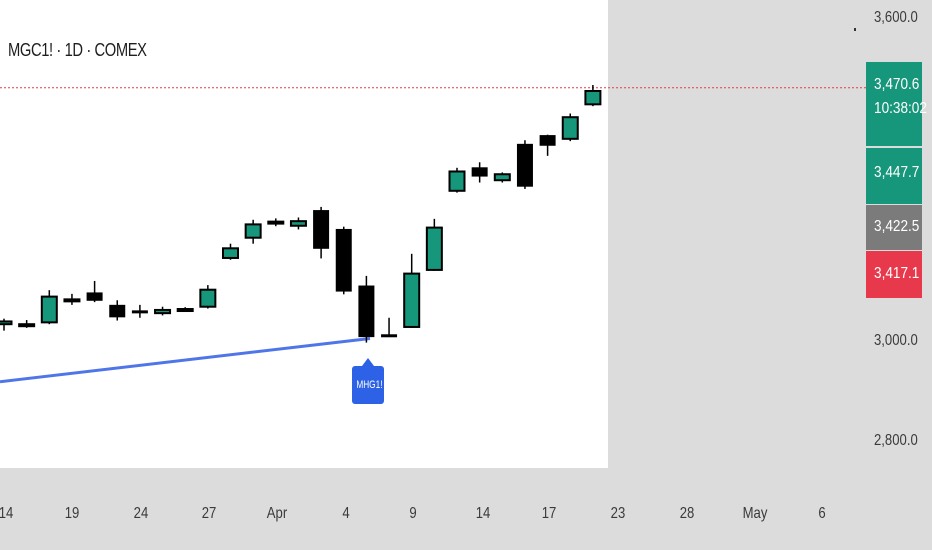 The image size is (932, 550). What do you see at coordinates (618, 513) in the screenshot?
I see `x-tick-label: 23` at bounding box center [618, 513].